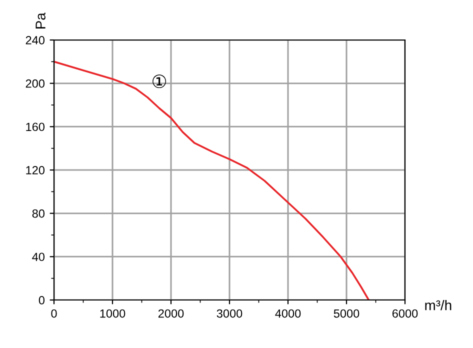  I want to click on x-tick-label: 3000, so click(229, 313).